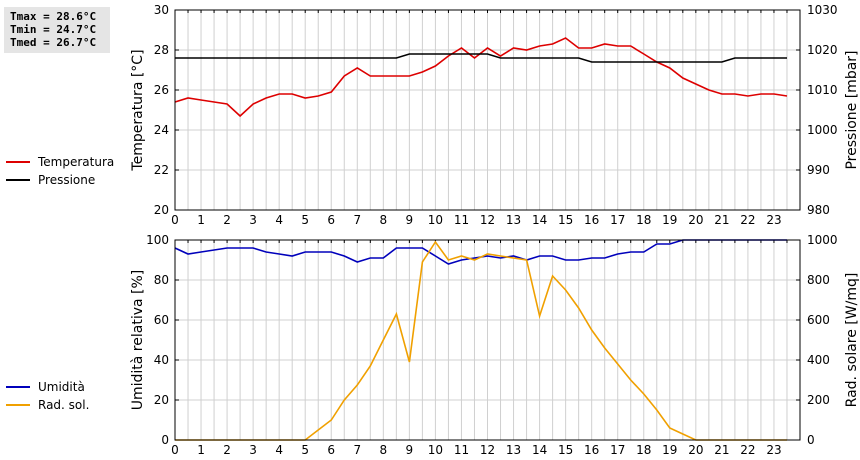 The height and width of the screenshot is (460, 860). What do you see at coordinates (138, 340) in the screenshot?
I see `y-axis-label: Umidità relativa [%]` at bounding box center [138, 340].